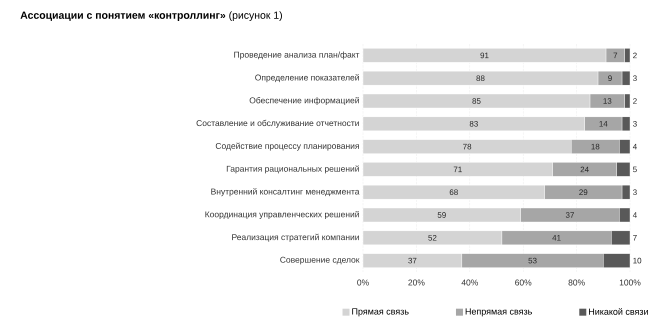 The width and height of the screenshot is (650, 336). What do you see at coordinates (304, 101) in the screenshot?
I see `y-tick-label: Обеспечение информацией` at bounding box center [304, 101].